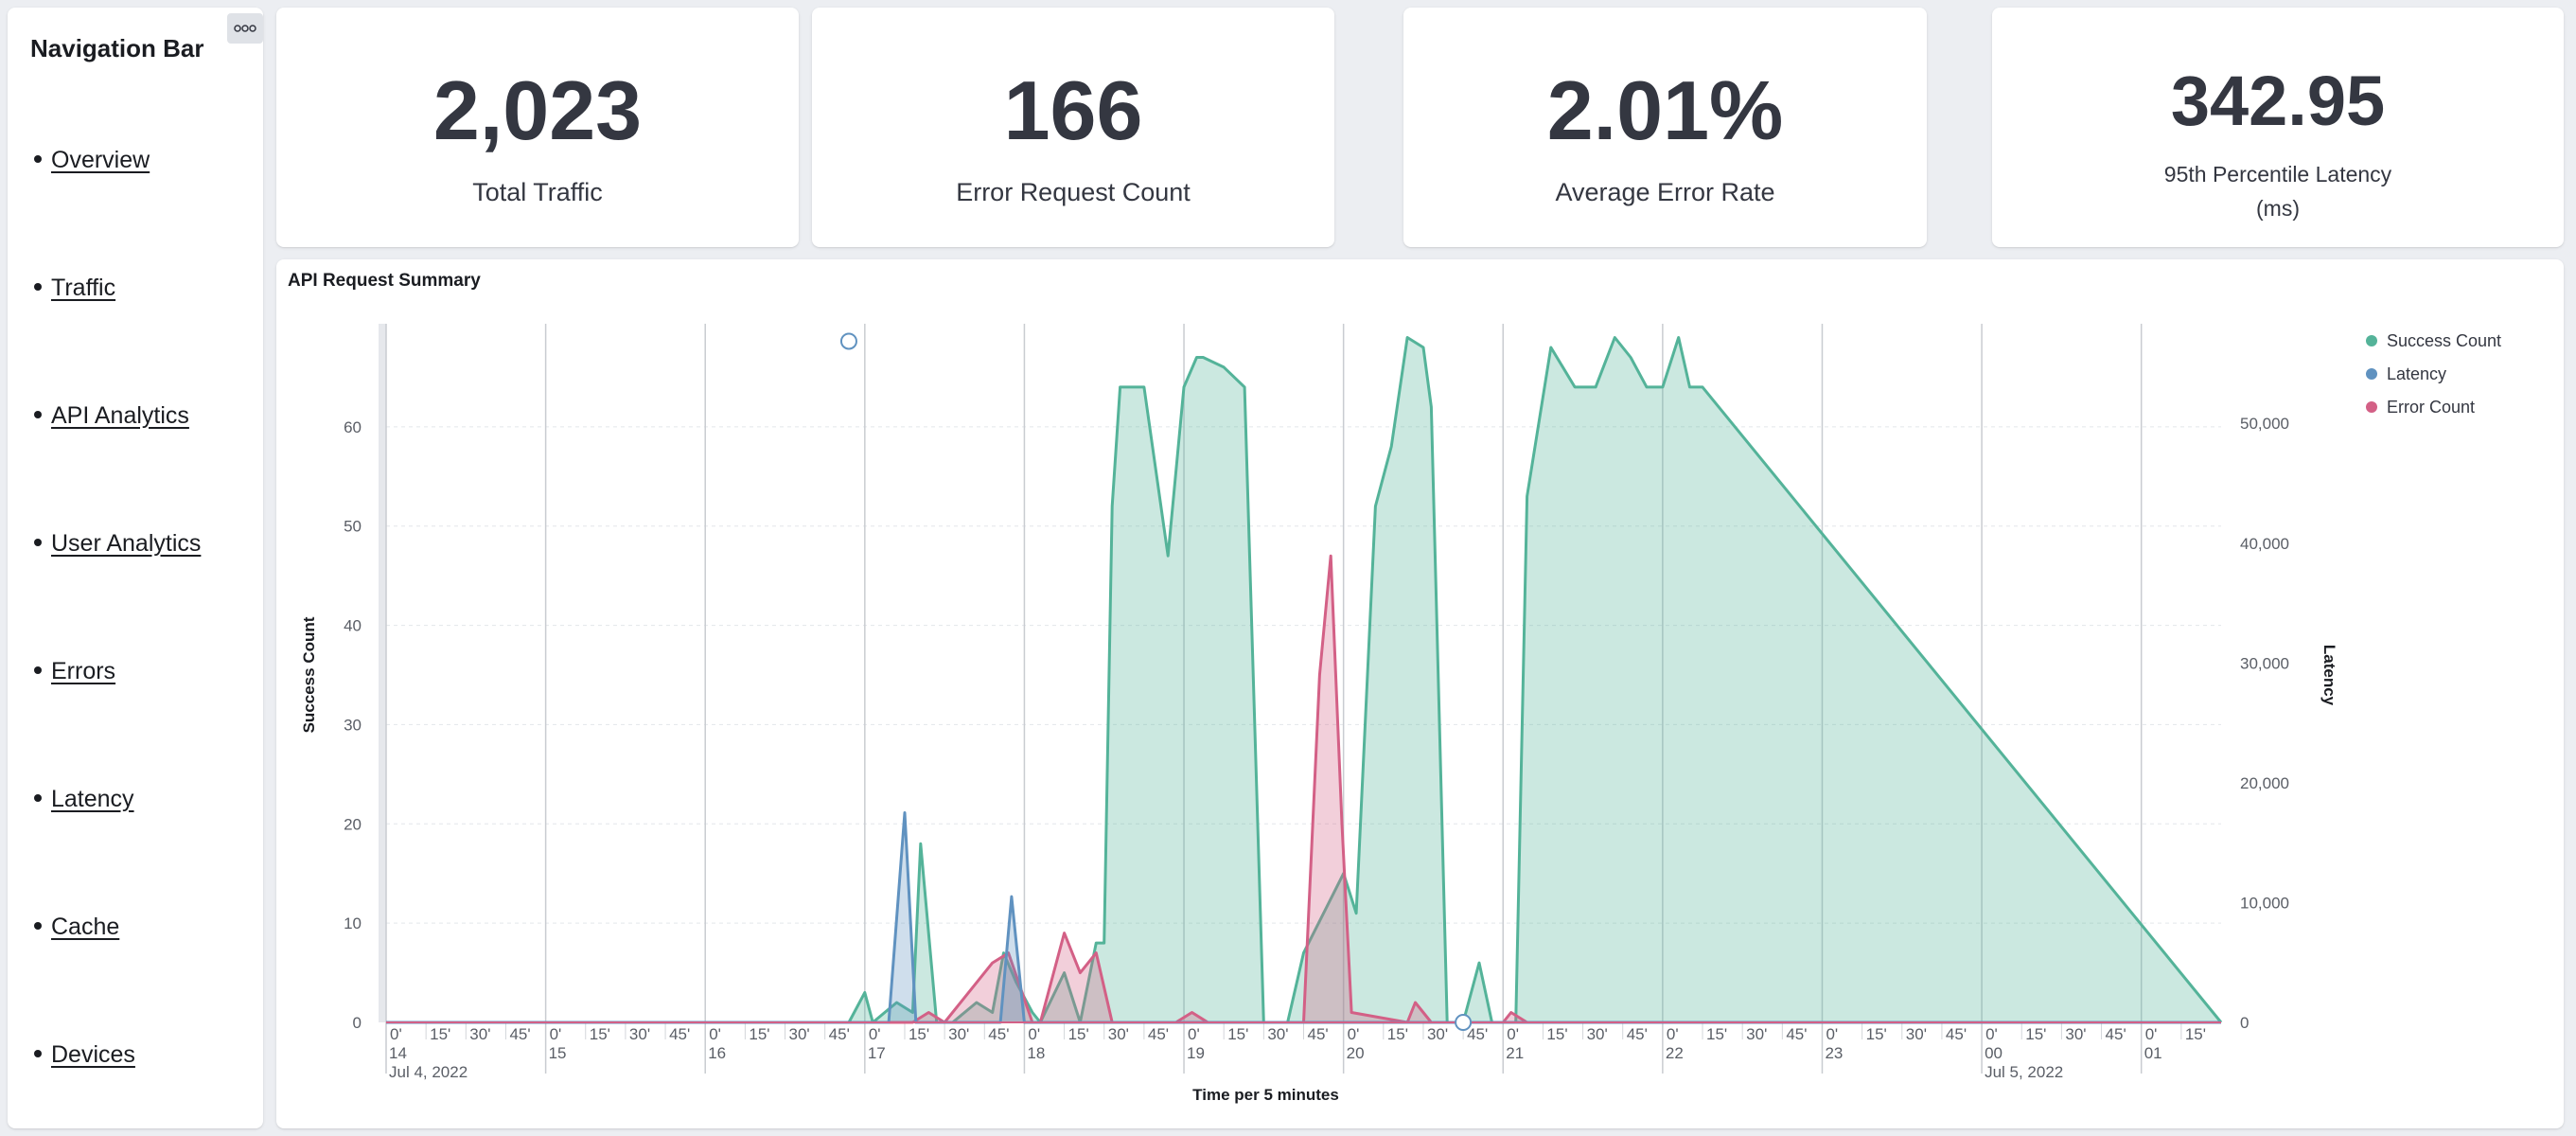  I want to click on nav-link-latency: Latency, so click(92, 799).